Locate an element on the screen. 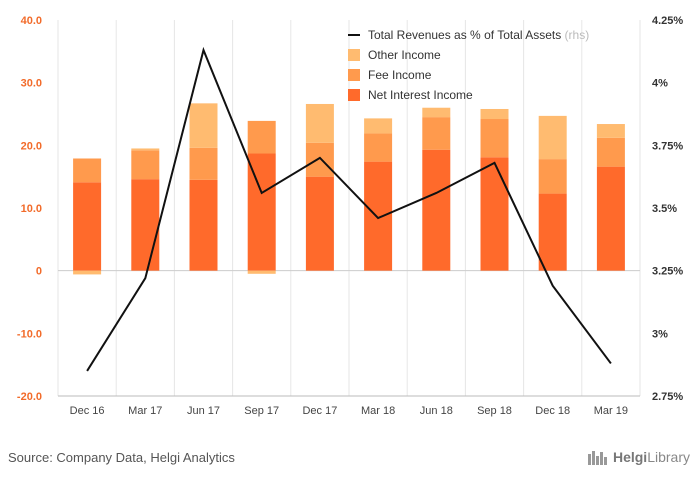 The width and height of the screenshot is (700, 483). x-tick-label: Sep 18 is located at coordinates (494, 411).